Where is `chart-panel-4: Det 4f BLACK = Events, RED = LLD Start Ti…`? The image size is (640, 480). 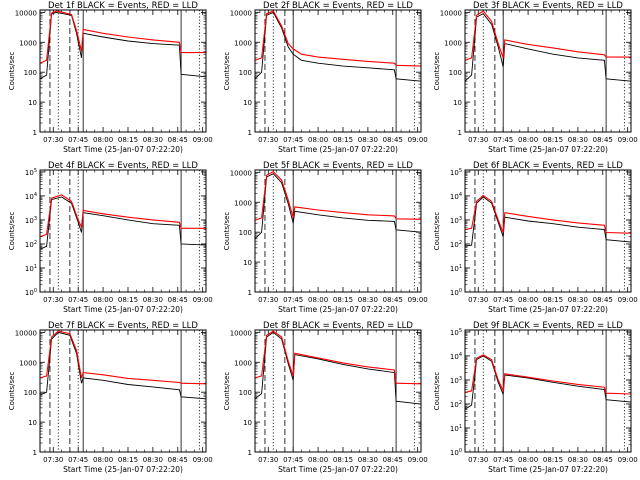 chart-panel-4: Det 4f BLACK = Events, RED = LLD Start Ti… is located at coordinates (110, 237).